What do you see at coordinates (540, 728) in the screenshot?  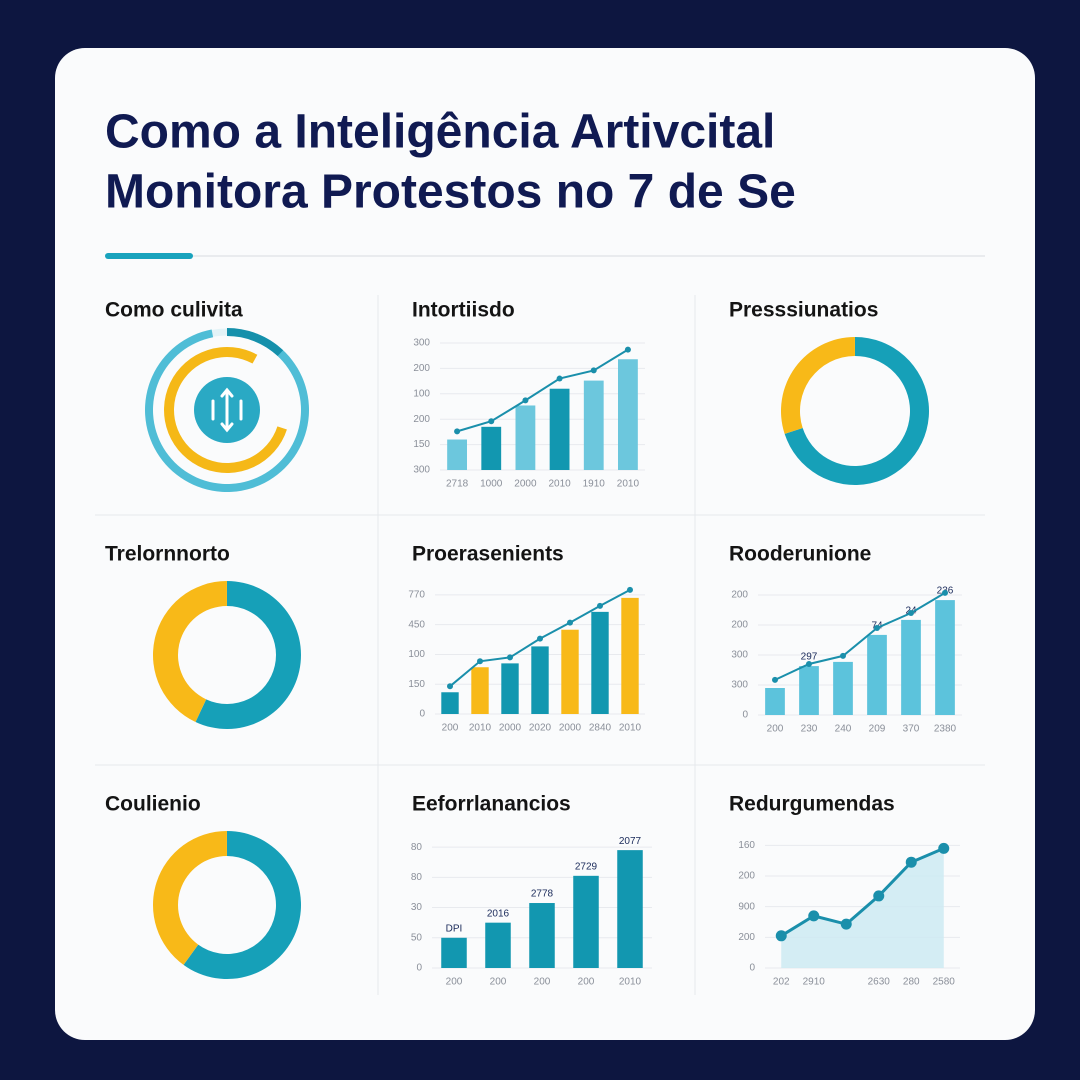 I see `x-tick-label: 2020` at bounding box center [540, 728].